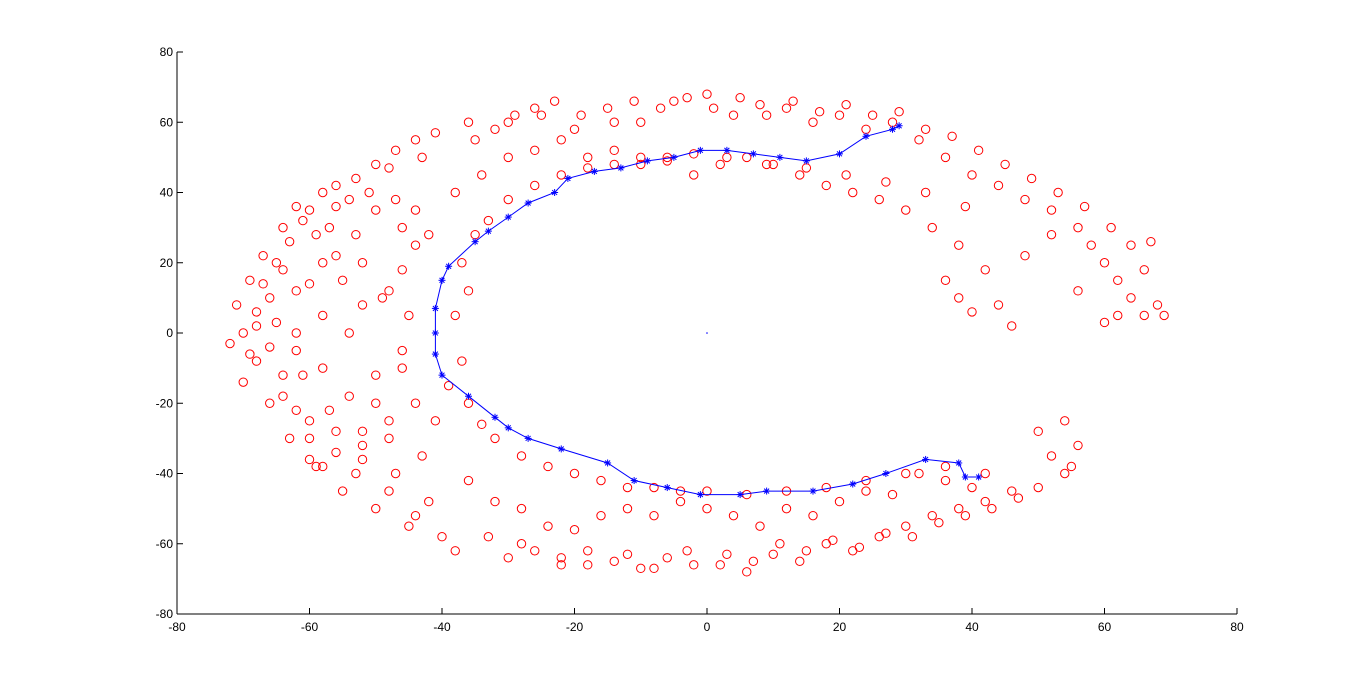 This screenshot has height=691, width=1366. I want to click on x-tick-label: -60, so click(310, 627).